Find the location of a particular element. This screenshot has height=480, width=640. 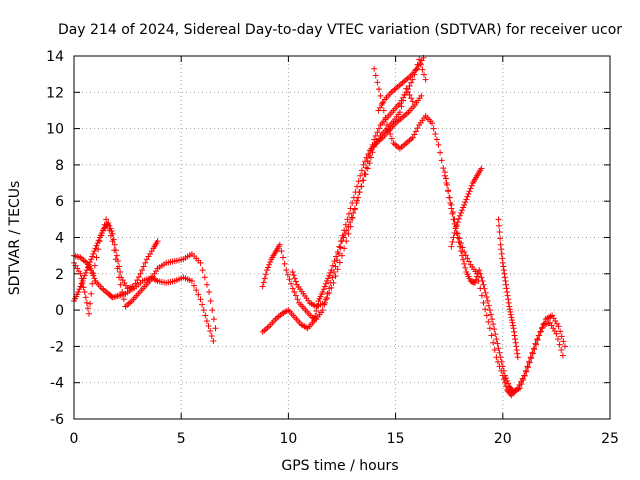

x-tick-labels: 0 5 10 15 20 25 is located at coordinates (344, 439).